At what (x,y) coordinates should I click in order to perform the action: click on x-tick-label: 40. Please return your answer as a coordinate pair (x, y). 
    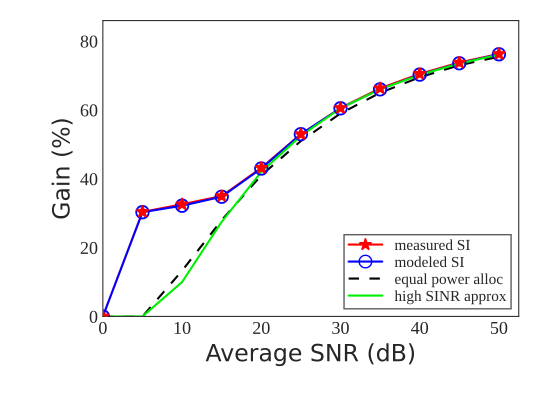
    Looking at the image, I should click on (419, 328).